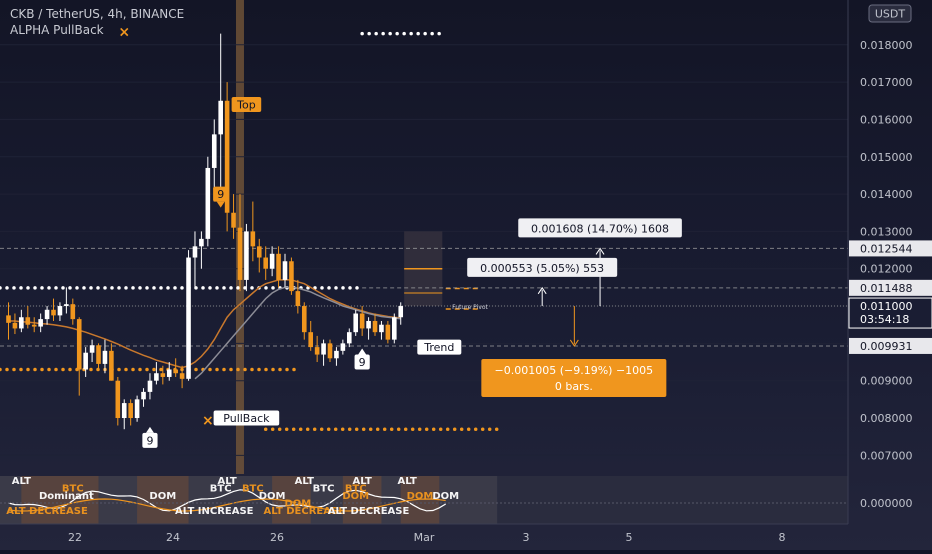  I want to click on signal-marker: PullBack, so click(246, 418).